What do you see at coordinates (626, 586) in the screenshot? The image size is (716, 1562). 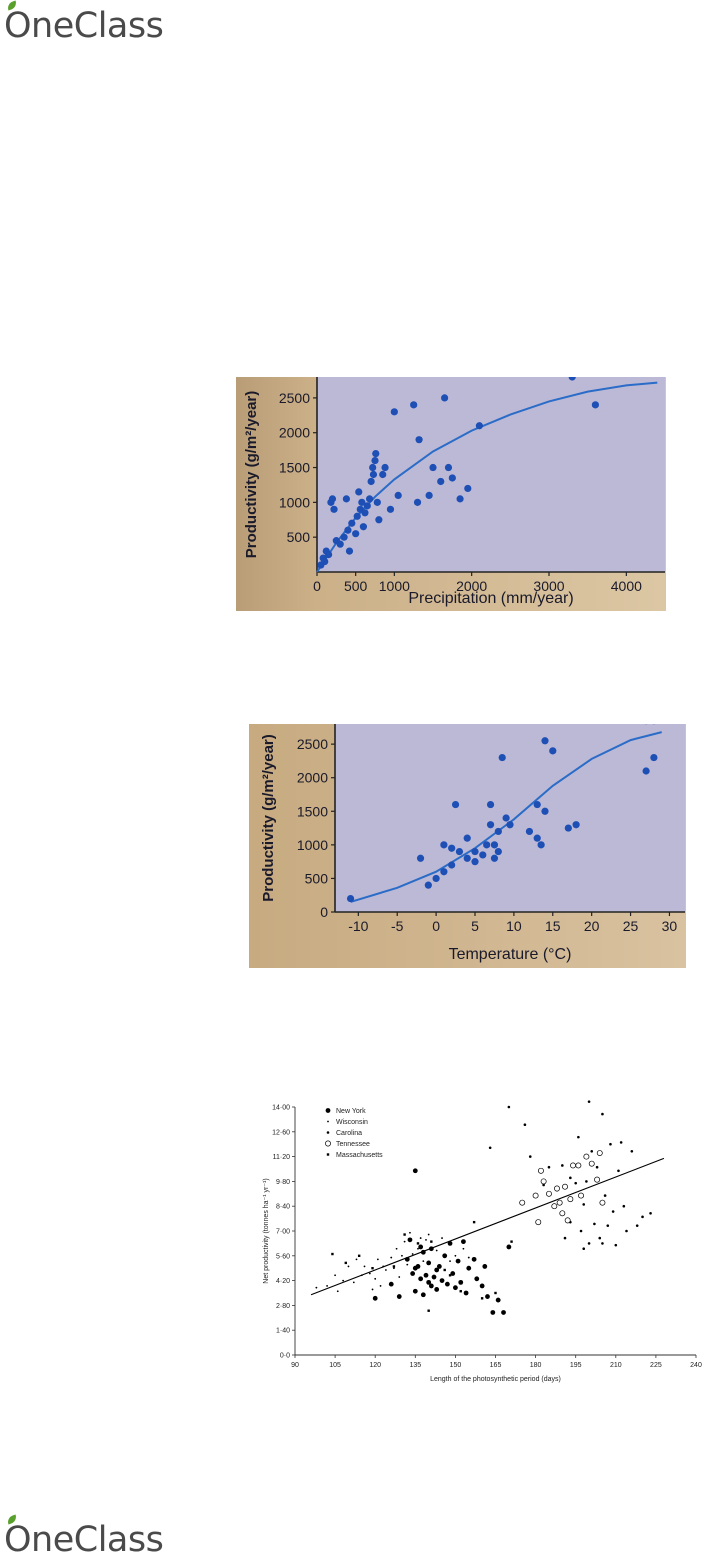 I see `x-tick-label: 4000` at bounding box center [626, 586].